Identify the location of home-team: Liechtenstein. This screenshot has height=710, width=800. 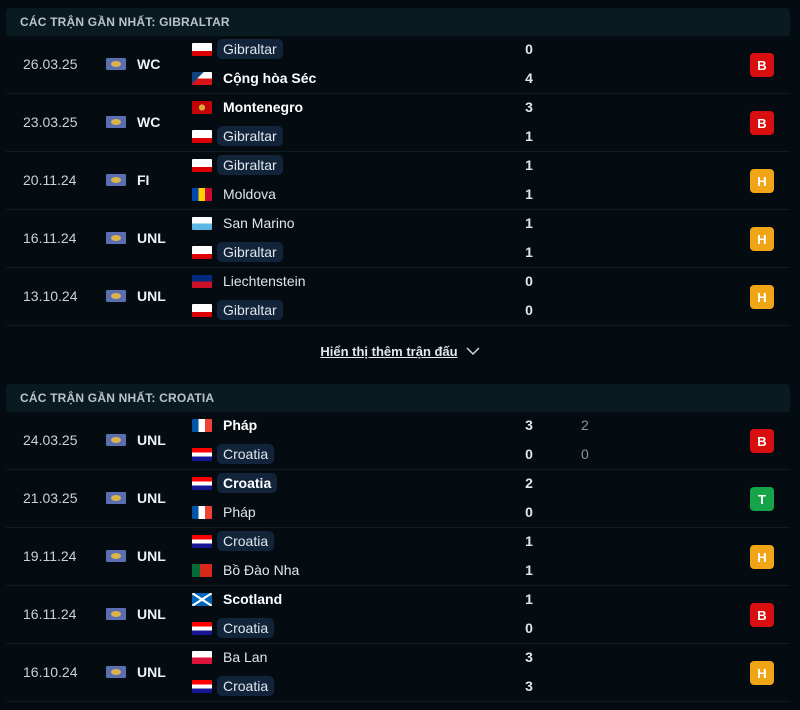
(252, 281).